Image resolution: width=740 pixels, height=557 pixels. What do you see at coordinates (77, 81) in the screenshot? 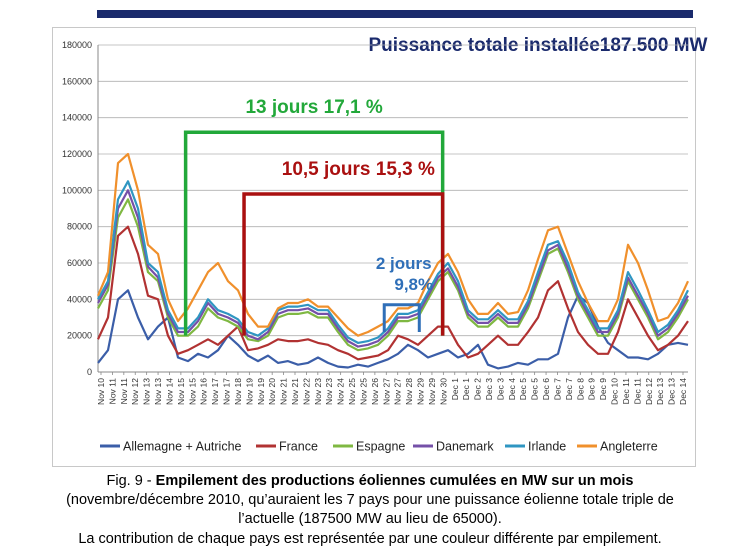
I see `y-tick-label: 160000` at bounding box center [77, 81].